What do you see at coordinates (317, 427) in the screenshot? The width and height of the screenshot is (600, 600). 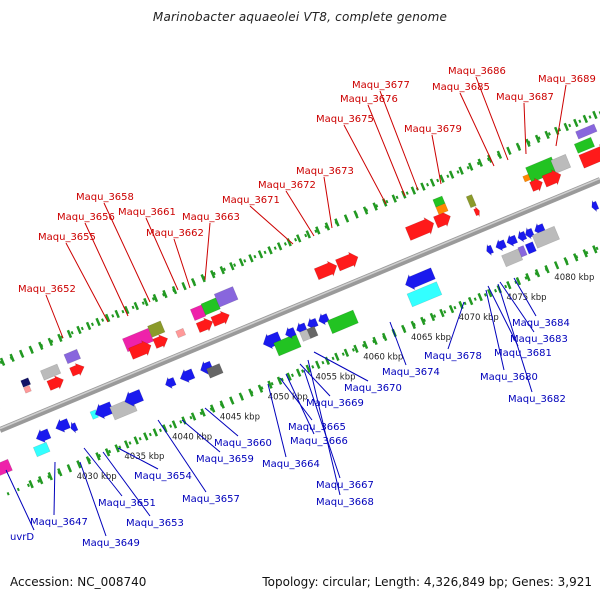 I see `gene-label-bottom: Maqu_3665` at bounding box center [317, 427].